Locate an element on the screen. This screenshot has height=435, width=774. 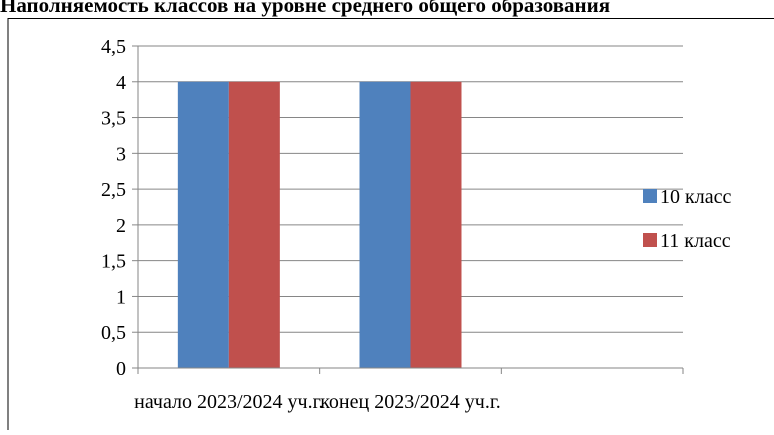
y-tick-label: 1 is located at coordinates (121, 297).